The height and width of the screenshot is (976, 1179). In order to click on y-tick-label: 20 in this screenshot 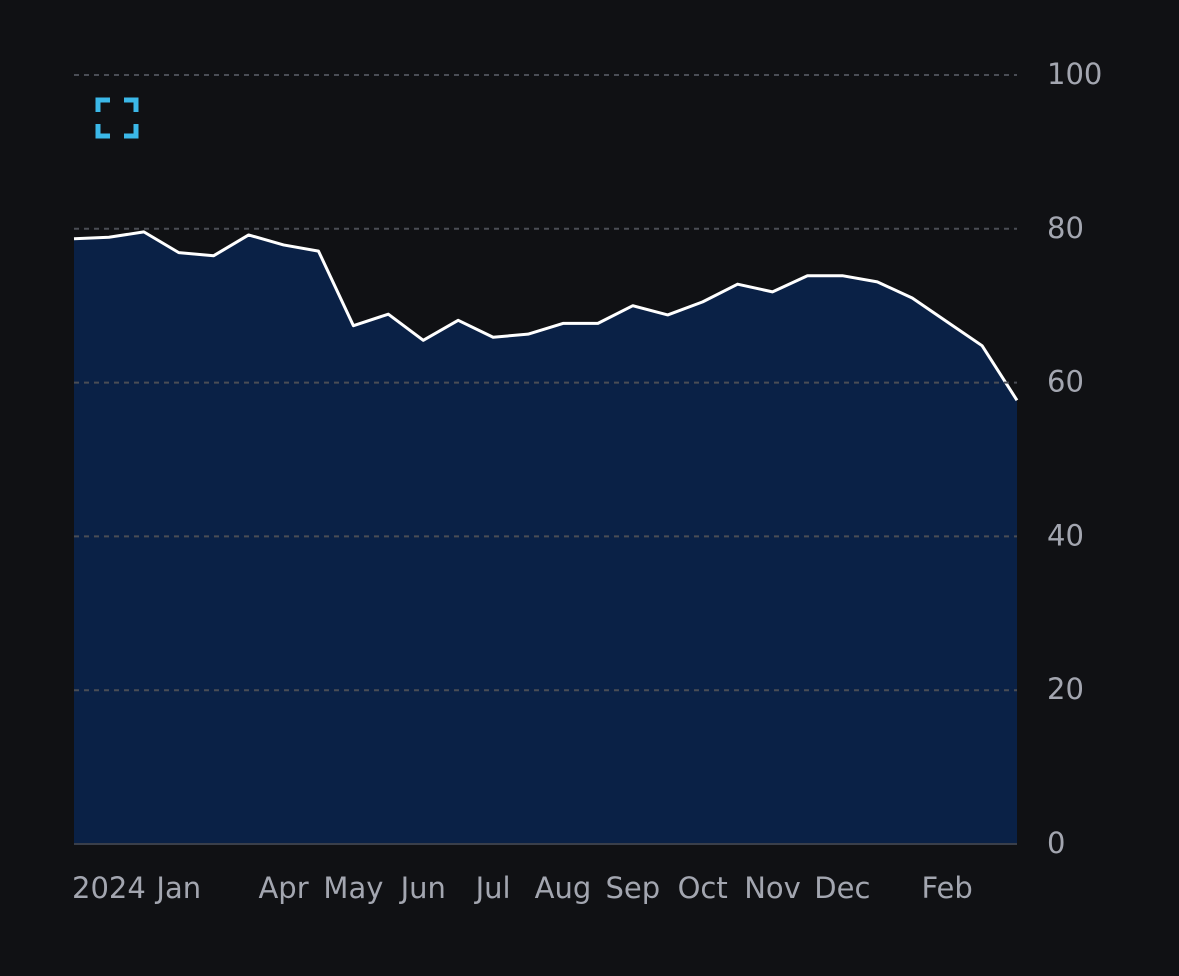, I will do `click(1065, 689)`.